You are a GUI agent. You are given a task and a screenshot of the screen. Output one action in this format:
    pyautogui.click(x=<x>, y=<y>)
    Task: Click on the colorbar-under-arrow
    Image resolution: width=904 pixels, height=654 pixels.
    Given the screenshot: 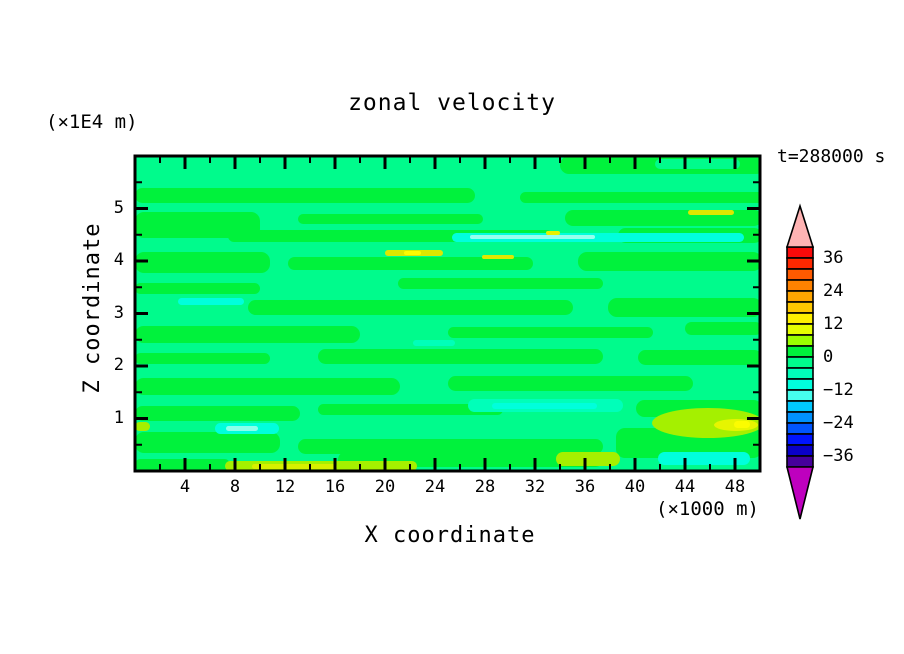 What is the action you would take?
    pyautogui.click(x=800, y=493)
    